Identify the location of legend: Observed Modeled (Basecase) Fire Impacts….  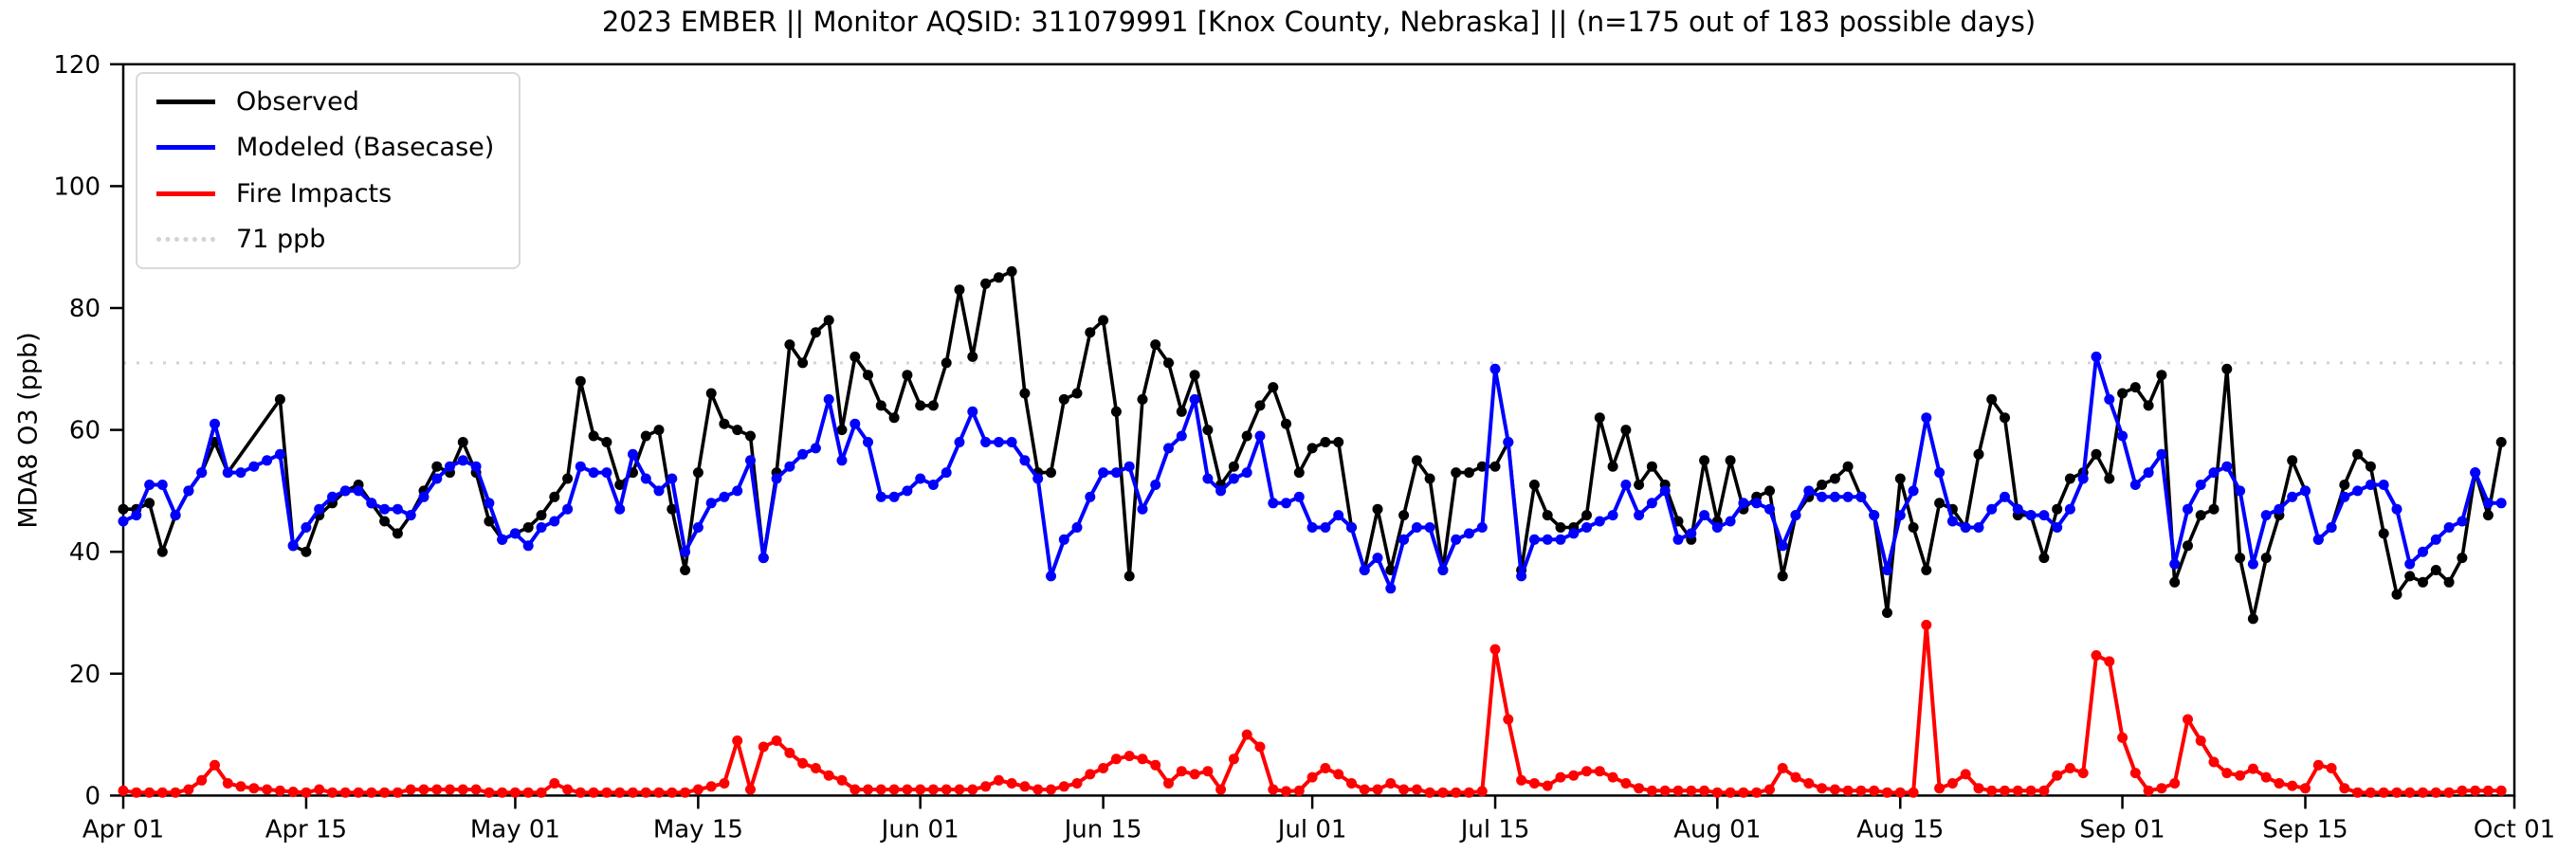
(328, 170).